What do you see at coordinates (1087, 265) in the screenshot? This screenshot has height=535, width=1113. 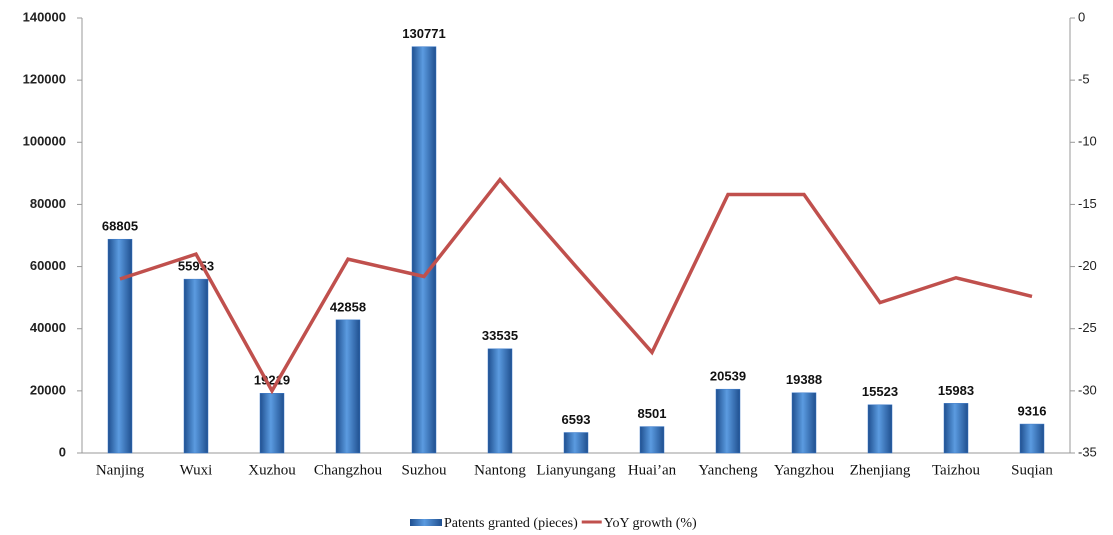 I see `y2-tick-label: -20` at bounding box center [1087, 265].